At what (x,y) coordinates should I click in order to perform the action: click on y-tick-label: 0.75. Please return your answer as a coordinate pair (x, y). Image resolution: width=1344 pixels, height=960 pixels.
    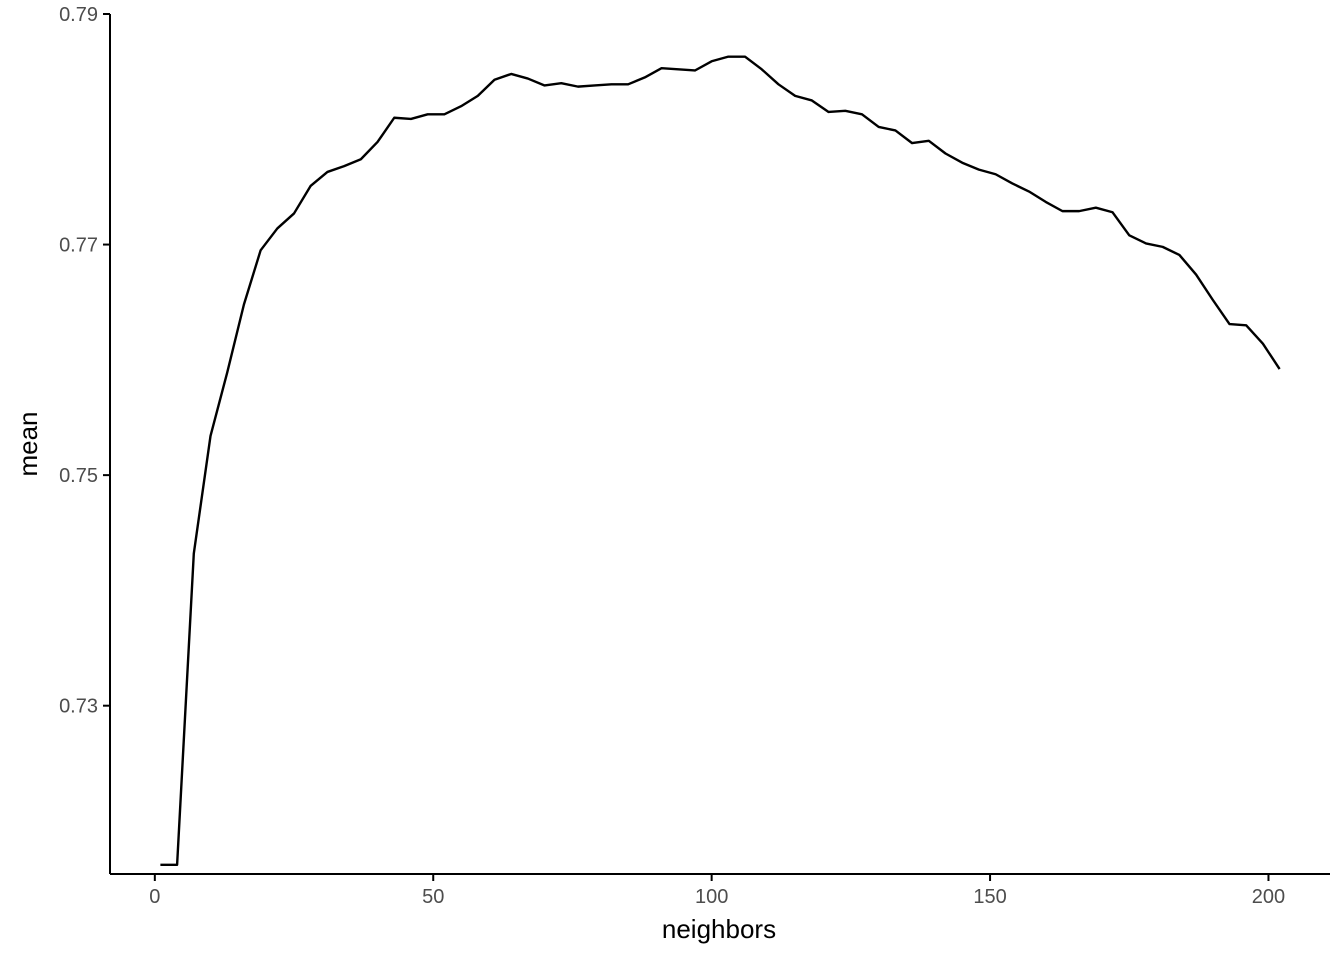
    Looking at the image, I should click on (78, 476).